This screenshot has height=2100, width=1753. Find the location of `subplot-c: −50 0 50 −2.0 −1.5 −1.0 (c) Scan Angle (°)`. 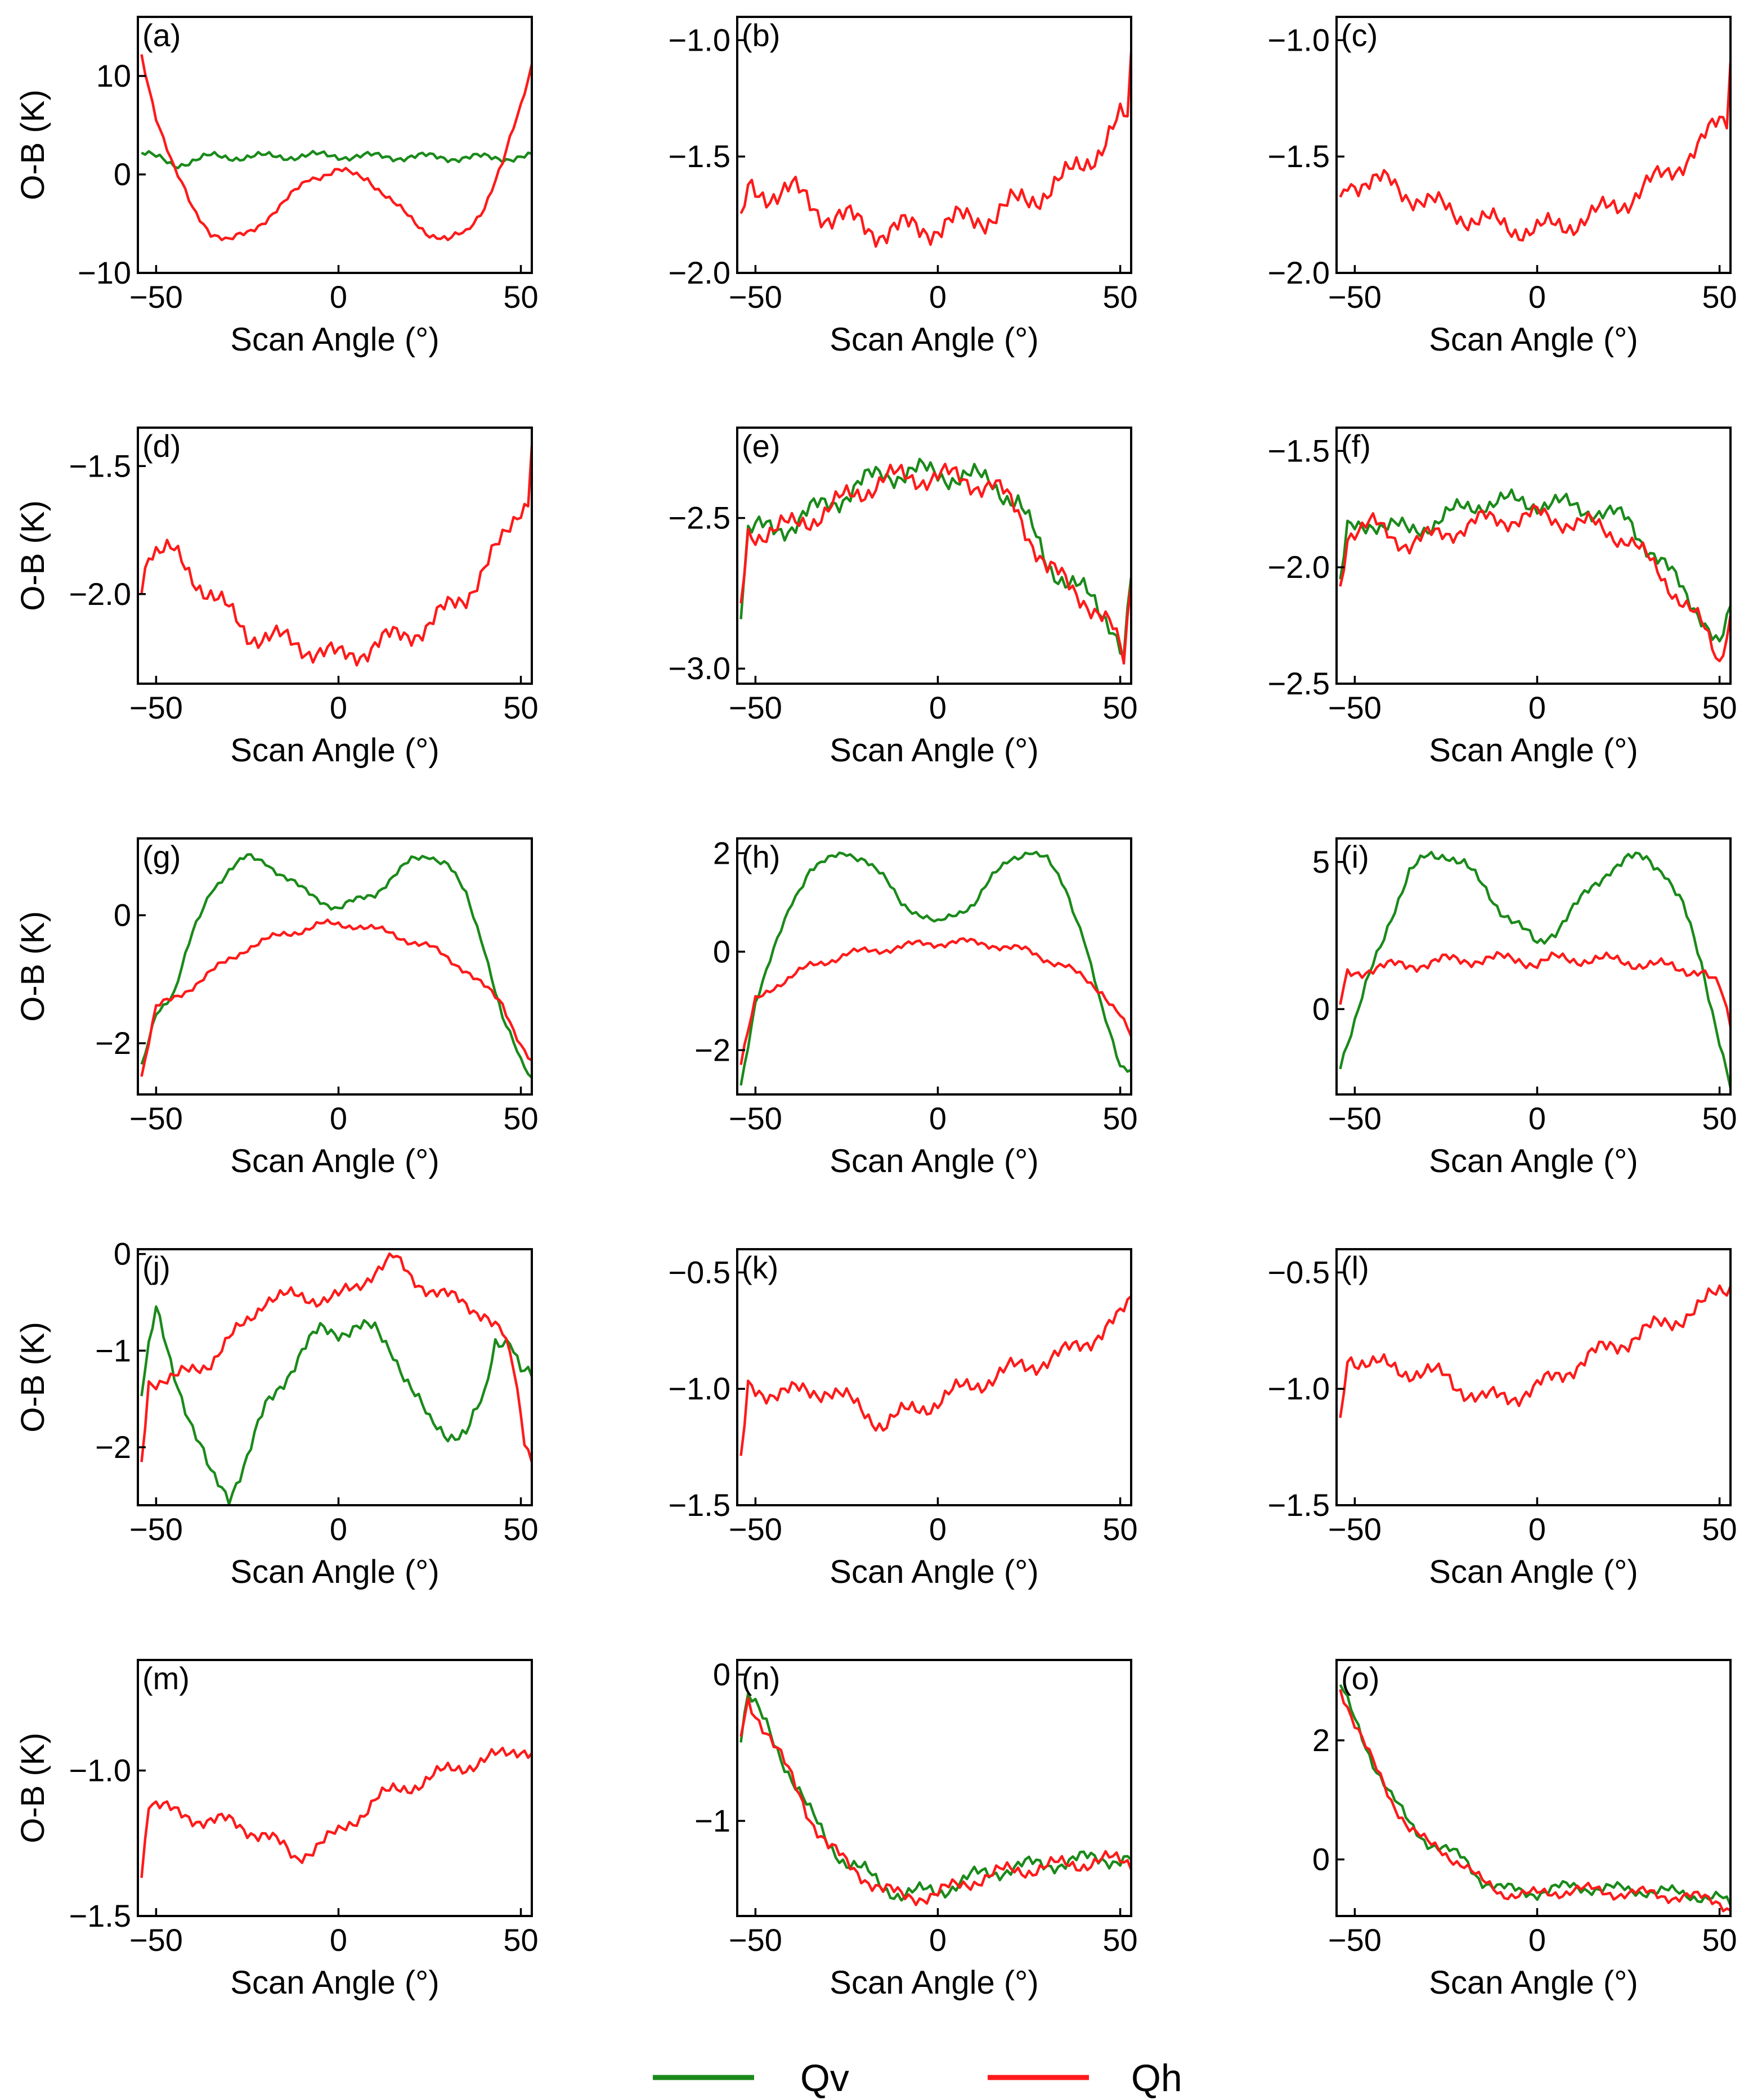

subplot-c: −50 0 50 −2.0 −1.5 −1.0 (c) Scan Angle (°) is located at coordinates (1502, 187).